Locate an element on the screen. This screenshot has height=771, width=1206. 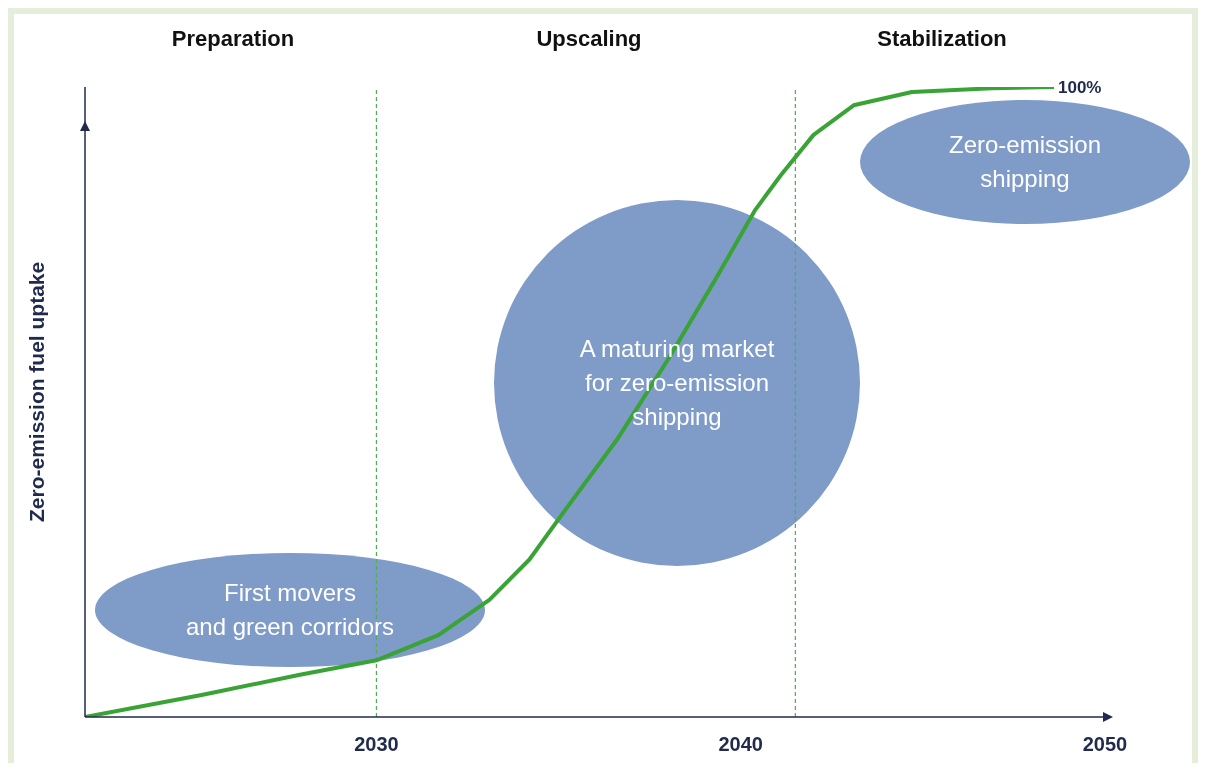
x-tick-label: 2040 is located at coordinates (740, 744).